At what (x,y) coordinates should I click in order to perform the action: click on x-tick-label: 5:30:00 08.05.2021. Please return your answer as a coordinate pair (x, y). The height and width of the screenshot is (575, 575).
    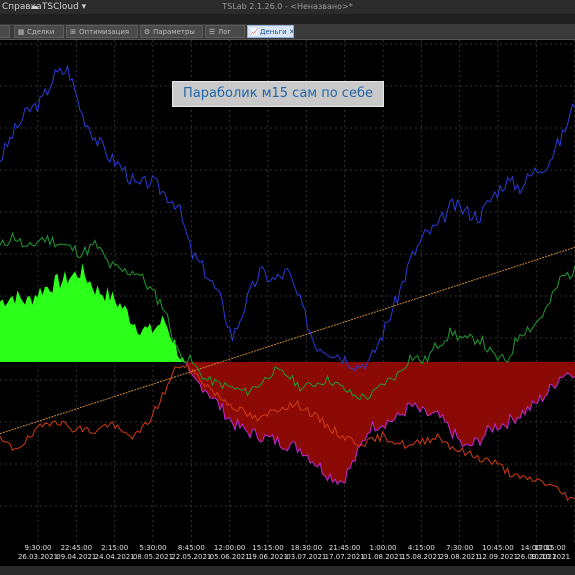
    Looking at the image, I should click on (153, 553).